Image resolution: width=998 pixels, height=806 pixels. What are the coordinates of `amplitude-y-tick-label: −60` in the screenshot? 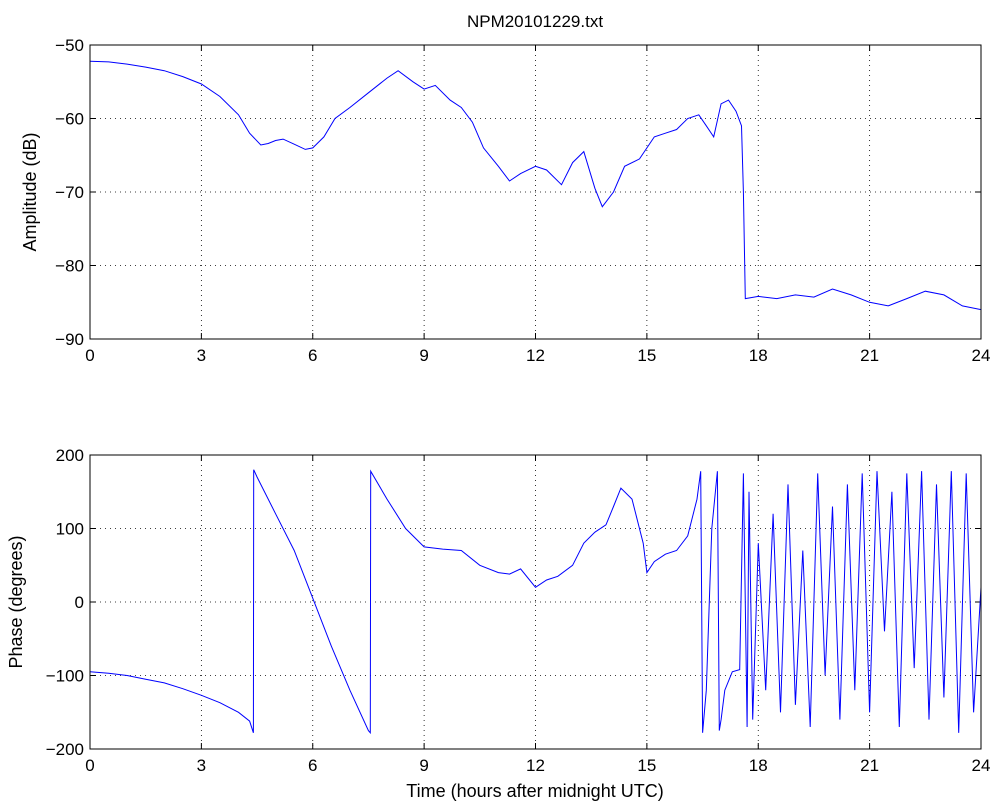 It's located at (69, 119).